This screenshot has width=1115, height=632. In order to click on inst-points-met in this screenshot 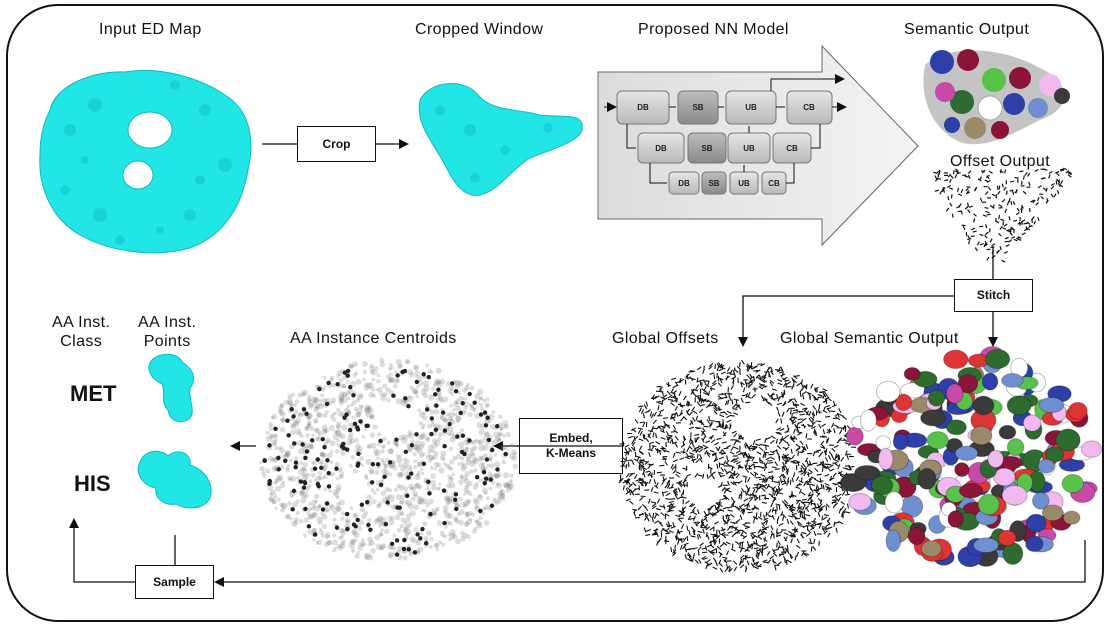, I will do `click(171, 388)`.